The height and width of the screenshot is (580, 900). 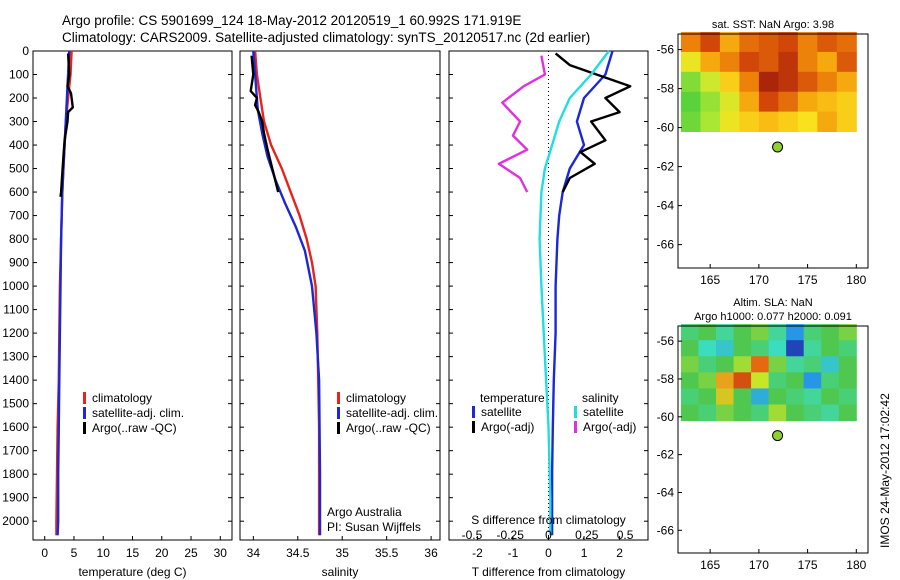 I want to click on imos-timestamp: IMOS 24-May-2012 17:02:42, so click(x=885, y=470).